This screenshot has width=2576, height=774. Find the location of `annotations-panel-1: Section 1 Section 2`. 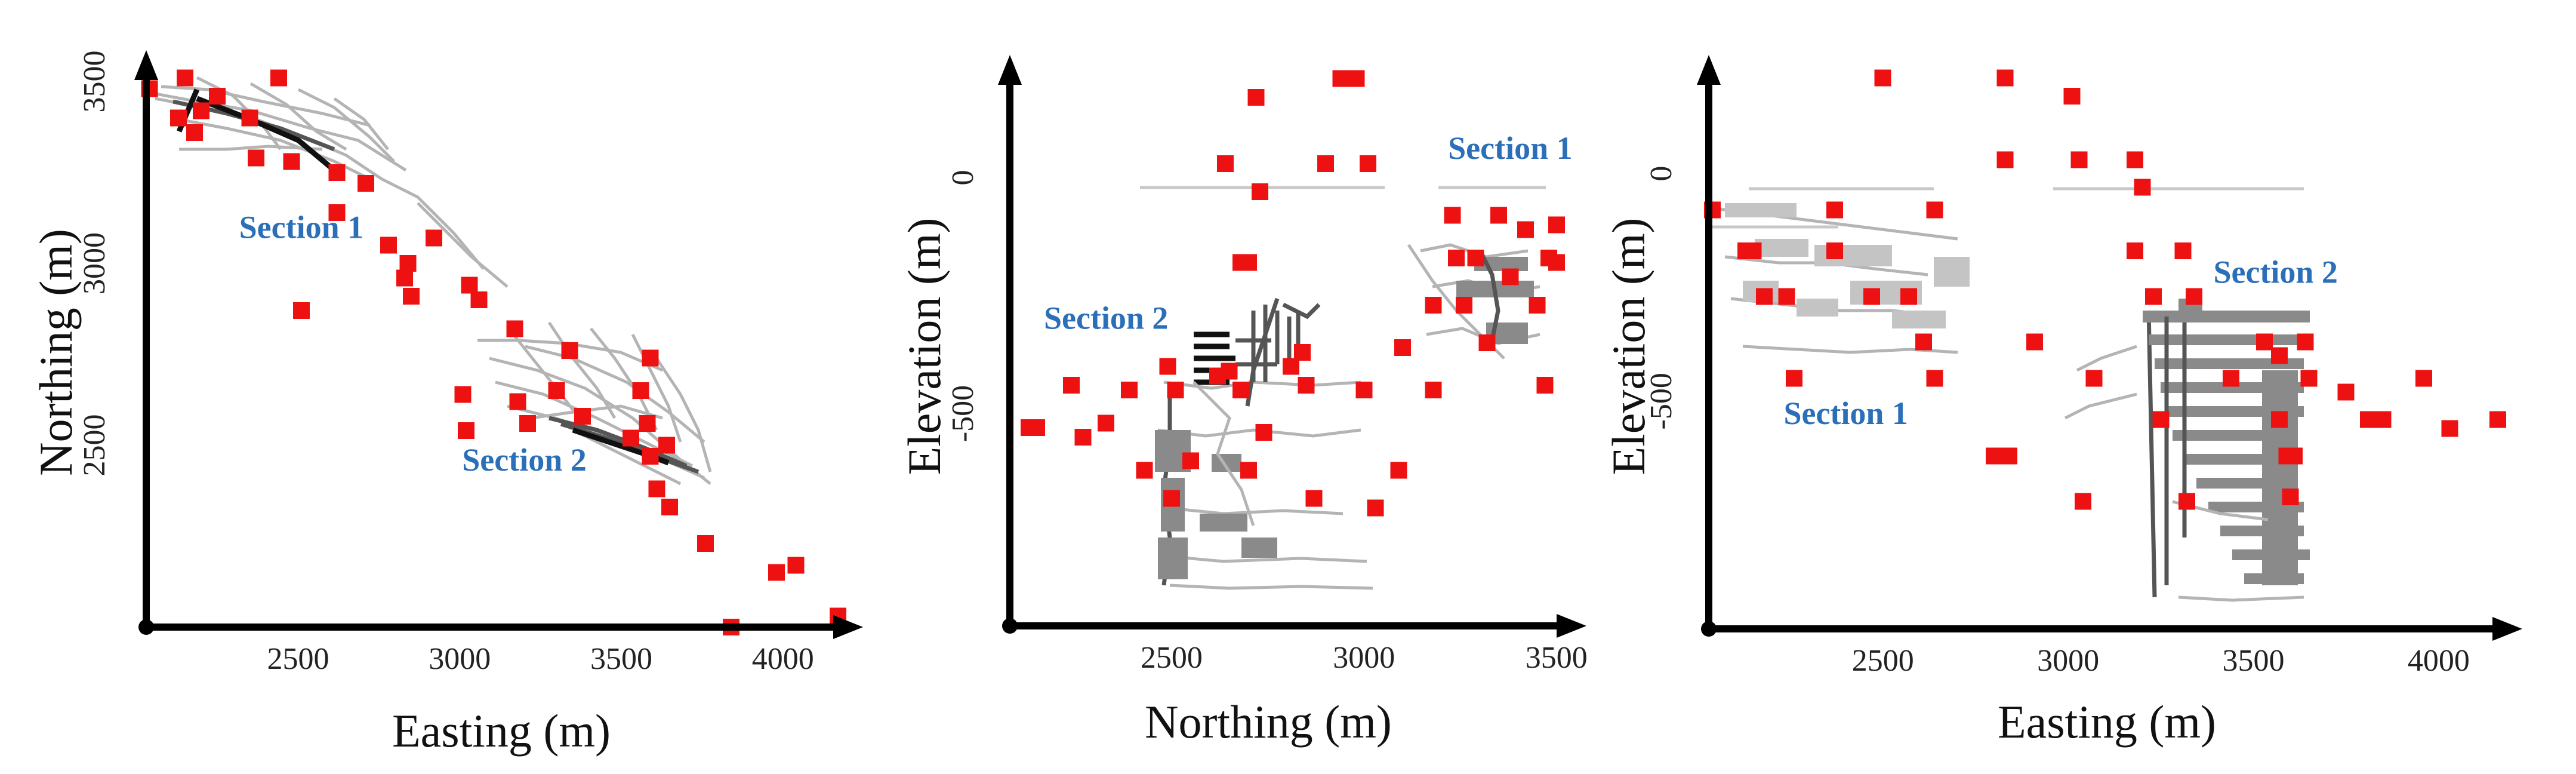

annotations-panel-1: Section 1 Section 2 is located at coordinates (413, 344).